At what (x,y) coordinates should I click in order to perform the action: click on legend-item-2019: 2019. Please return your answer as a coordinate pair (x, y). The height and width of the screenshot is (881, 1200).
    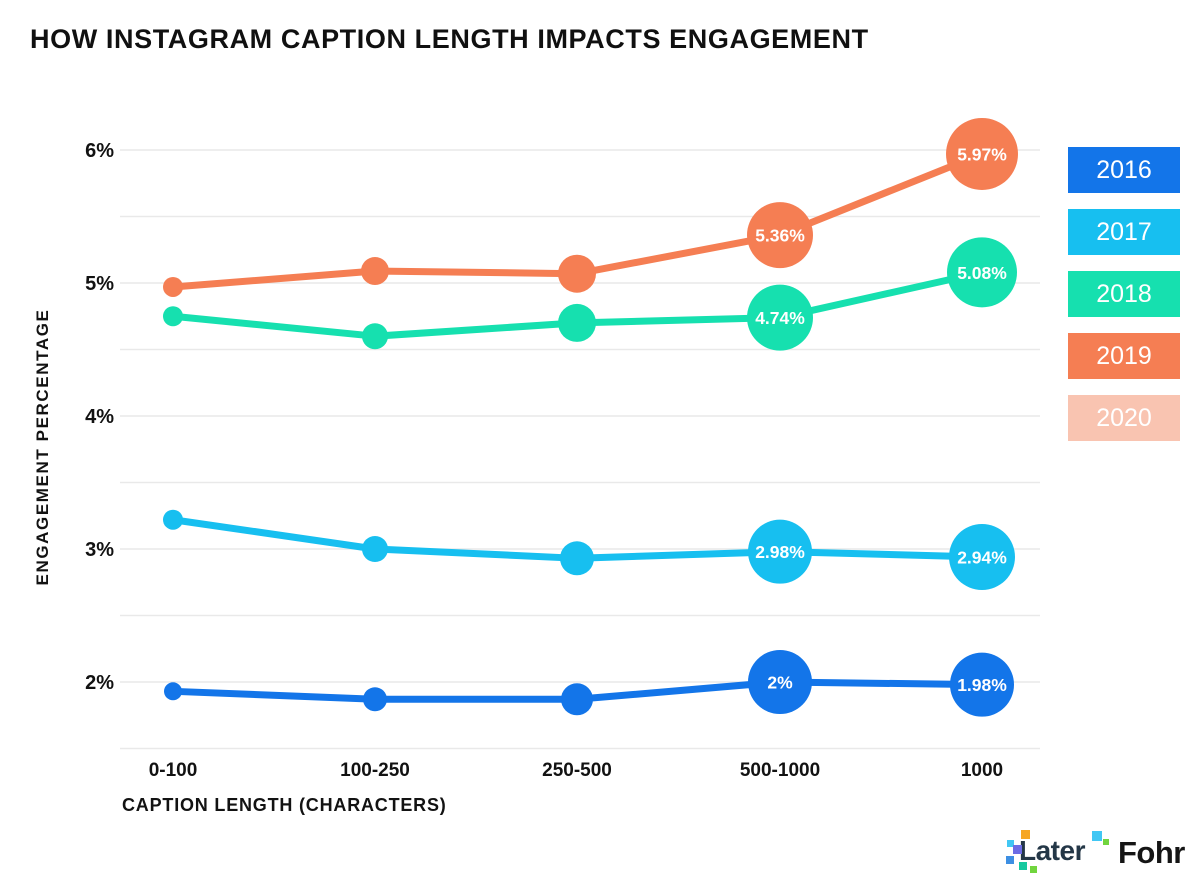
    Looking at the image, I should click on (1124, 356).